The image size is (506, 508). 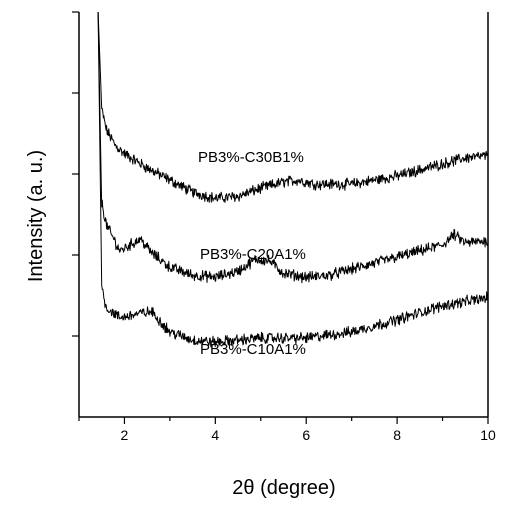 I want to click on series-label-c30b: PB3%-C30B1%, so click(x=251, y=157).